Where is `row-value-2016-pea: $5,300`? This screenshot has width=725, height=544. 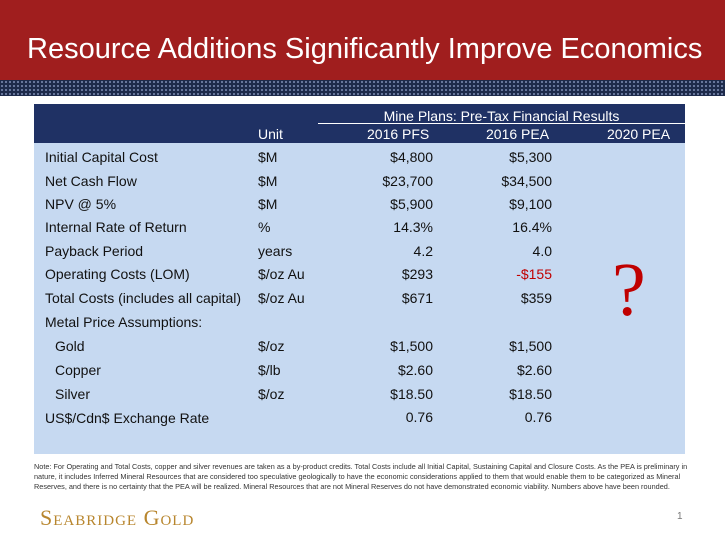
row-value-2016-pea: $5,300 is located at coordinates (530, 157).